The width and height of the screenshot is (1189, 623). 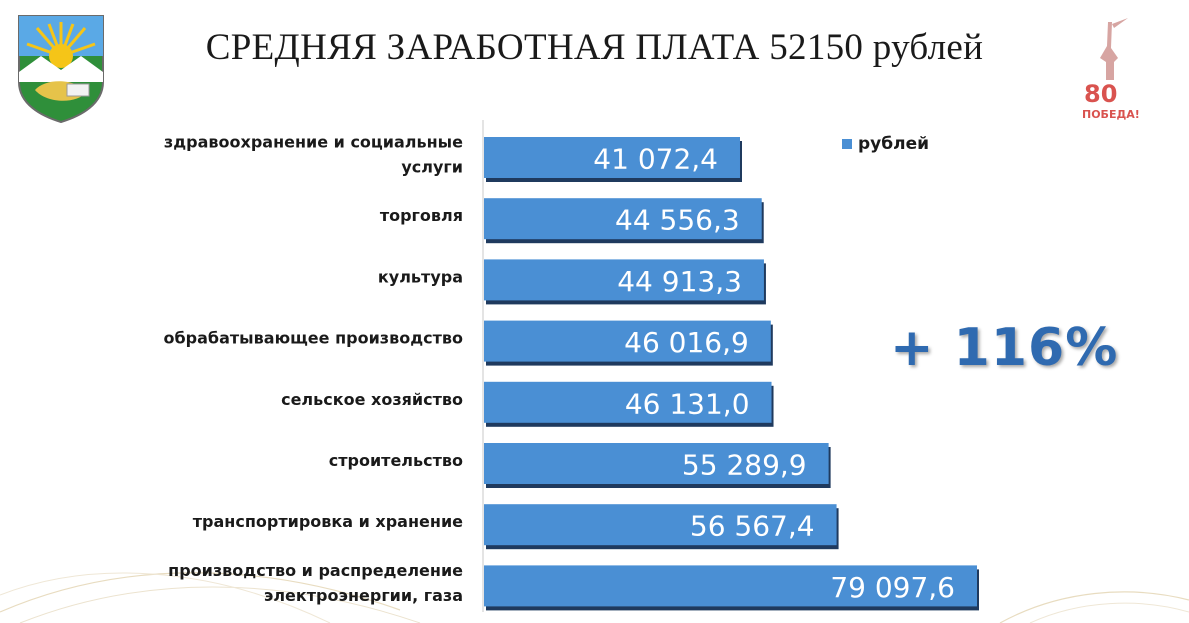 What do you see at coordinates (420, 276) in the screenshot?
I see `category-label: культура` at bounding box center [420, 276].